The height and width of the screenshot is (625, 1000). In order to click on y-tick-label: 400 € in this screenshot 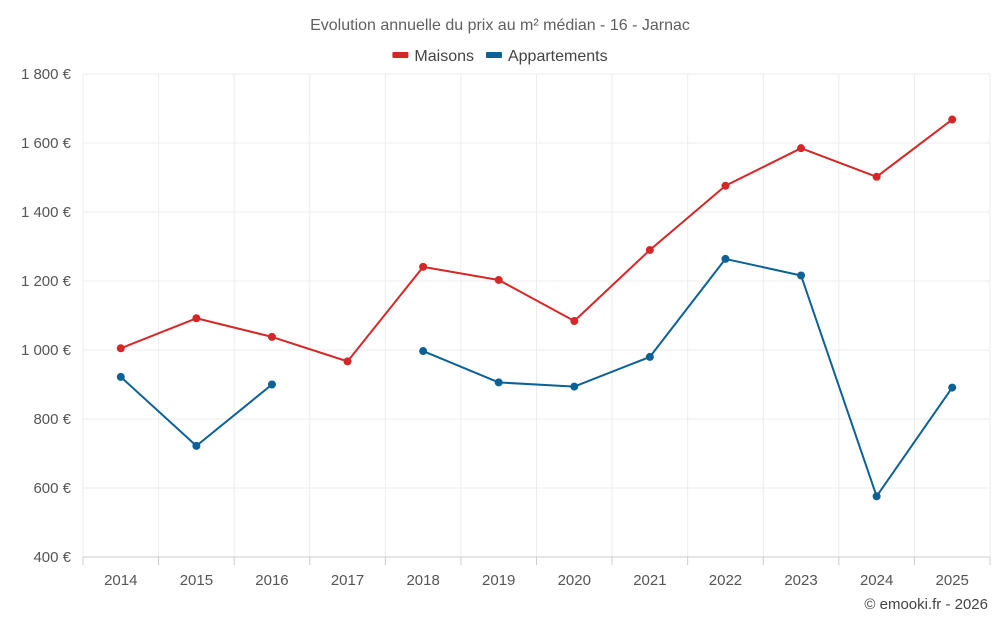, I will do `click(52, 557)`.